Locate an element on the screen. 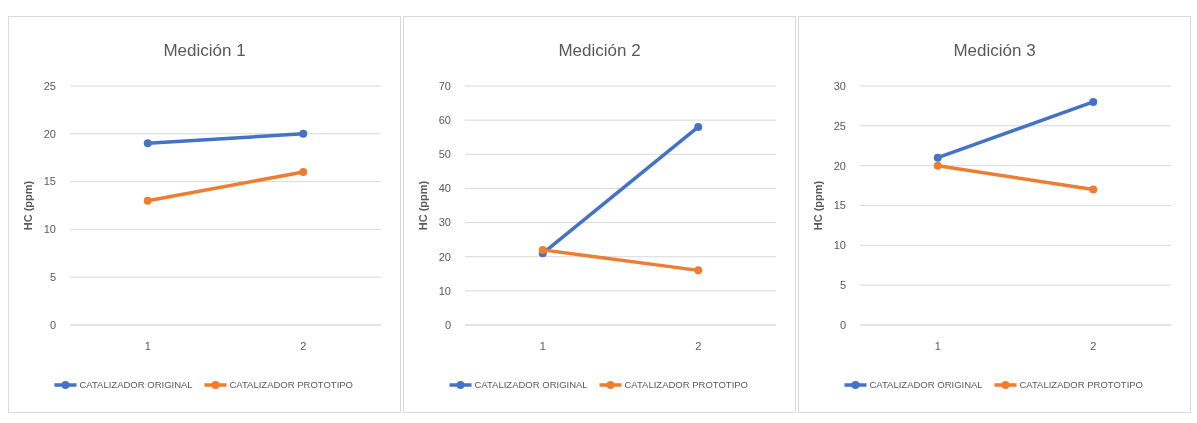 This screenshot has width=1197, height=423. y-tick-label: 50 is located at coordinates (444, 154).